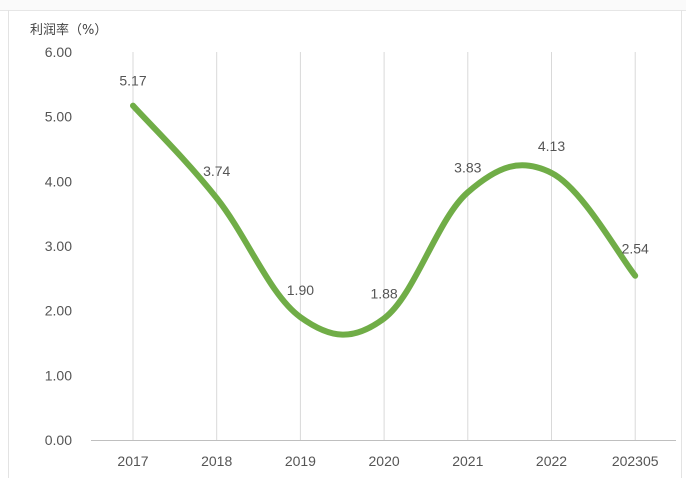 This screenshot has height=480, width=686. I want to click on y-tick-label: 4.00, so click(58, 181).